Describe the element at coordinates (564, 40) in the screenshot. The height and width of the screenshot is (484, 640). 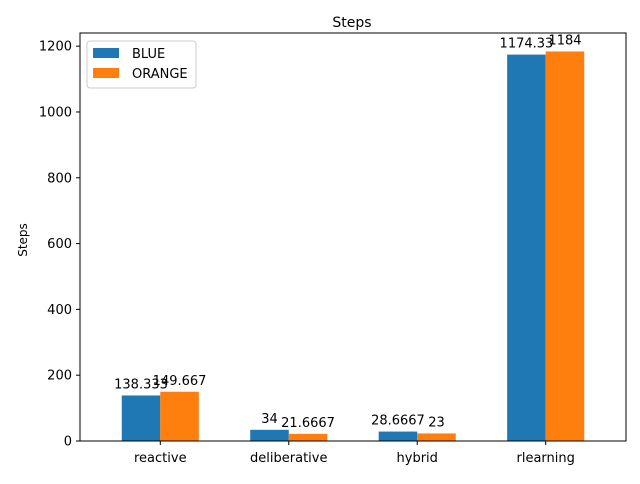
I see `value-label: 1184` at that location.